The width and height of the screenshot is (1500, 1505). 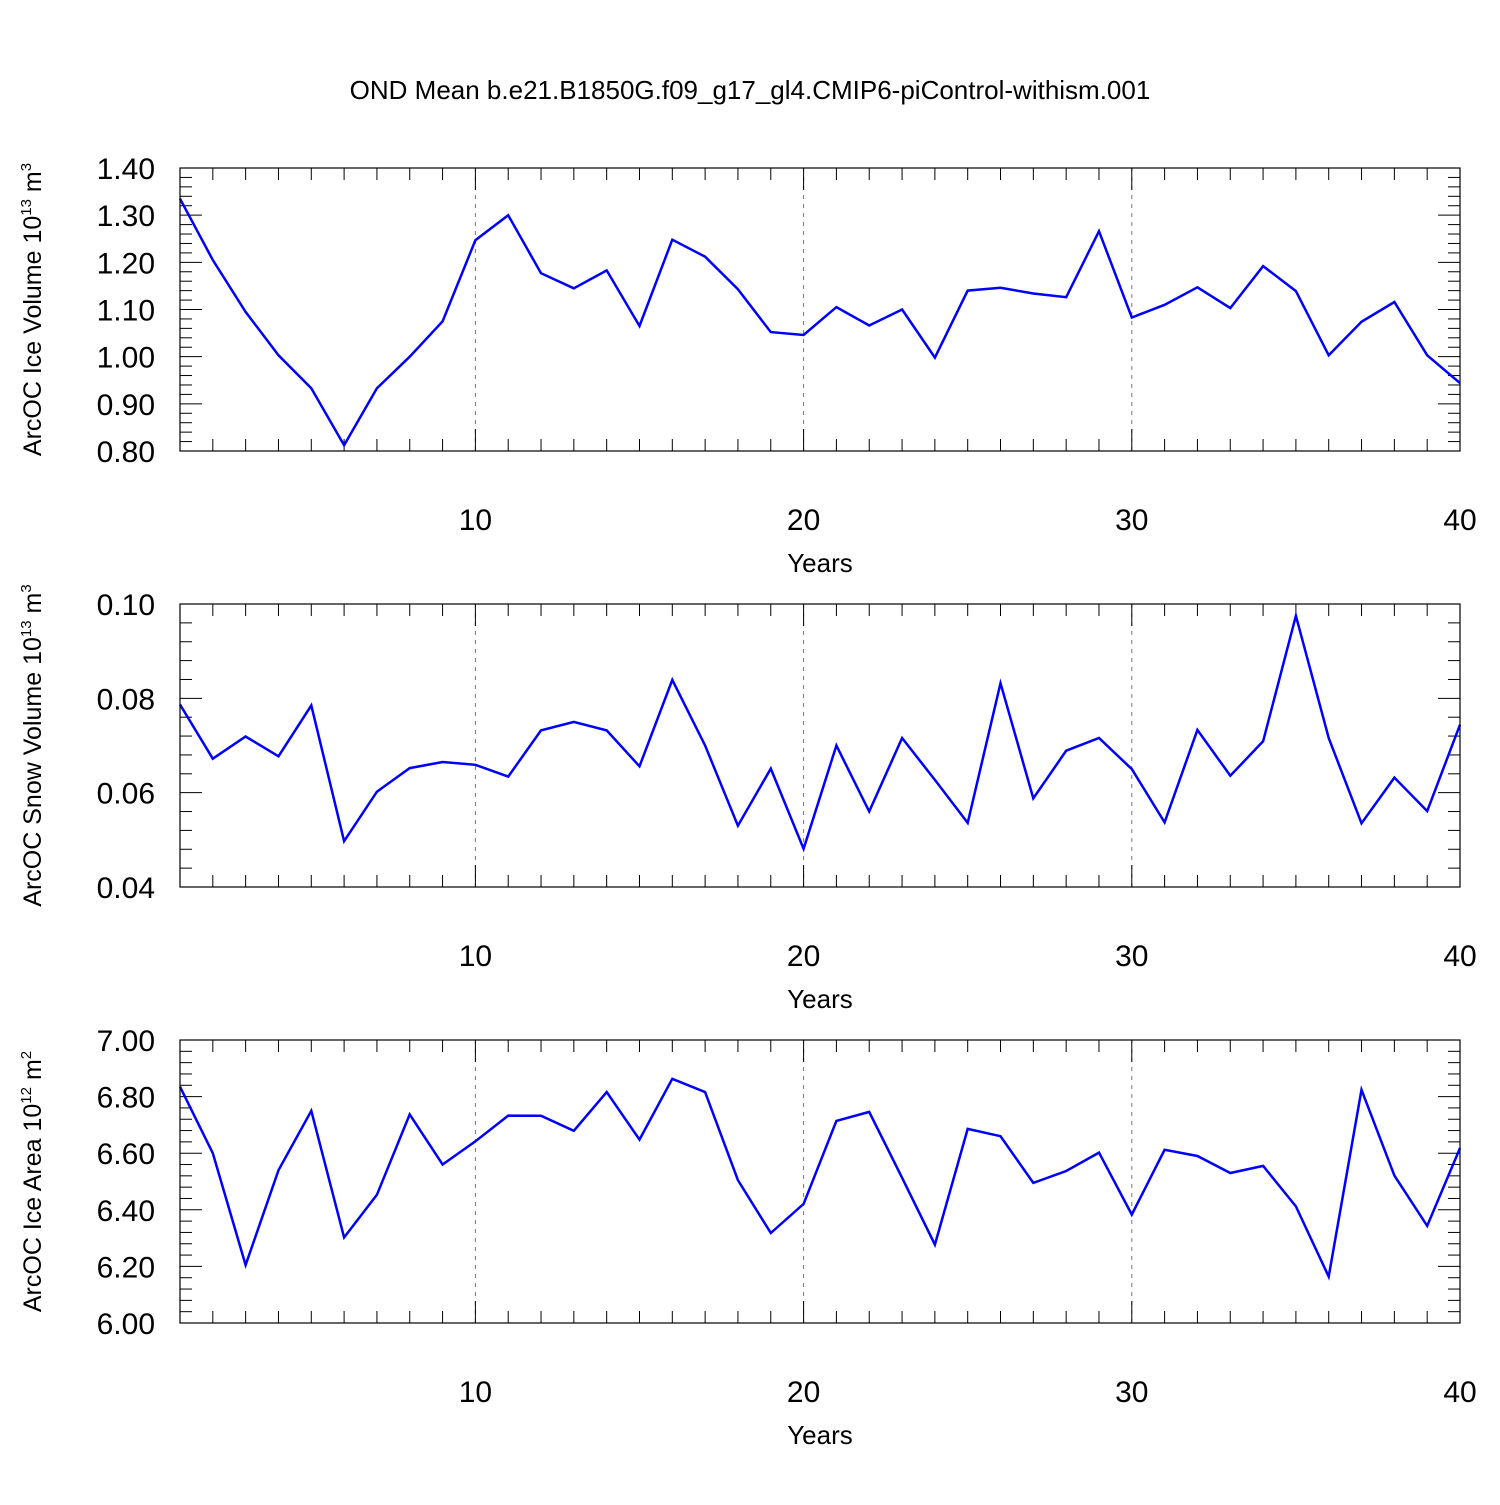 I want to click on y-tick-label: 0.80, so click(x=126, y=452).